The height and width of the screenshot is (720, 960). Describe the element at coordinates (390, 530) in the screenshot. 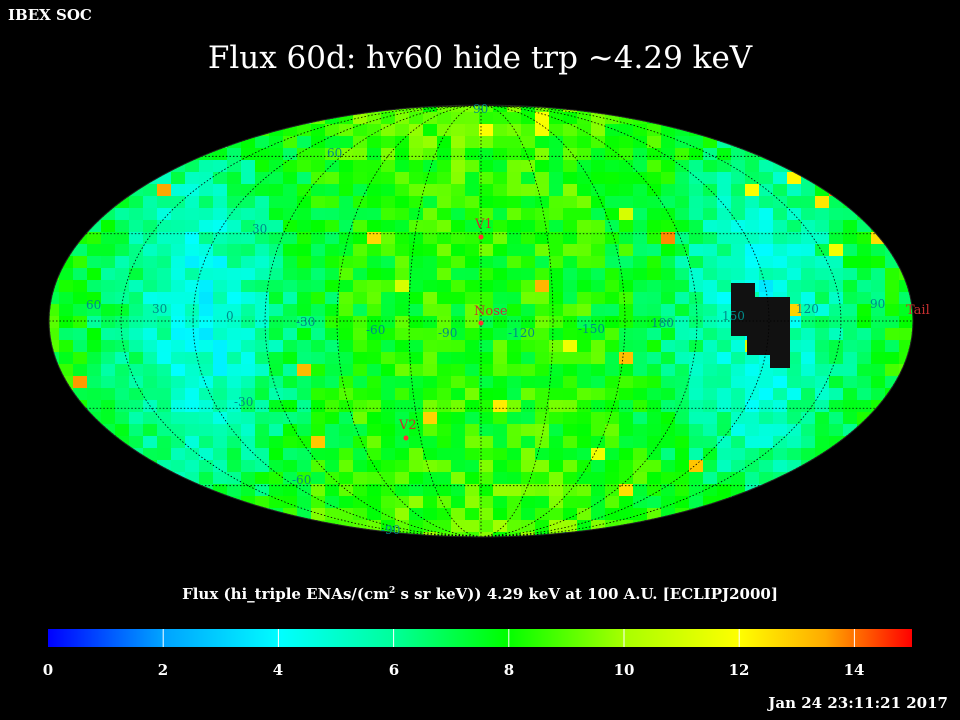

I see `lat-label: -90` at that location.